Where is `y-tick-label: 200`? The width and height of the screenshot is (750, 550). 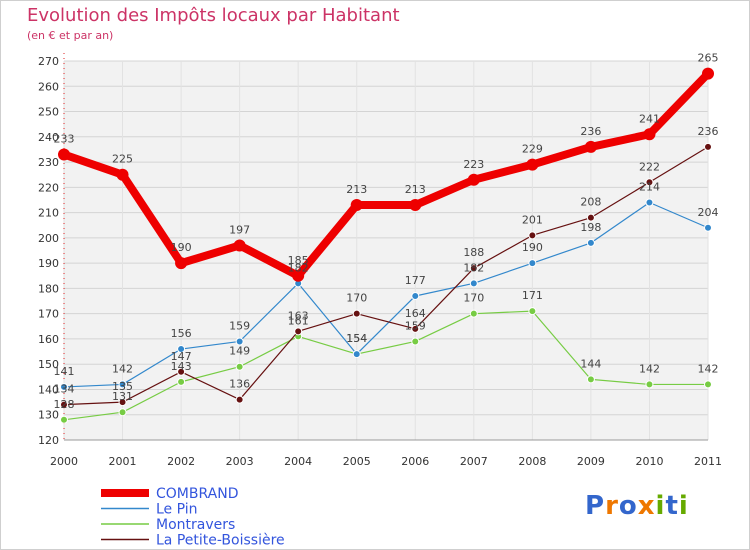
y-tick-label: 200 is located at coordinates (48, 238).